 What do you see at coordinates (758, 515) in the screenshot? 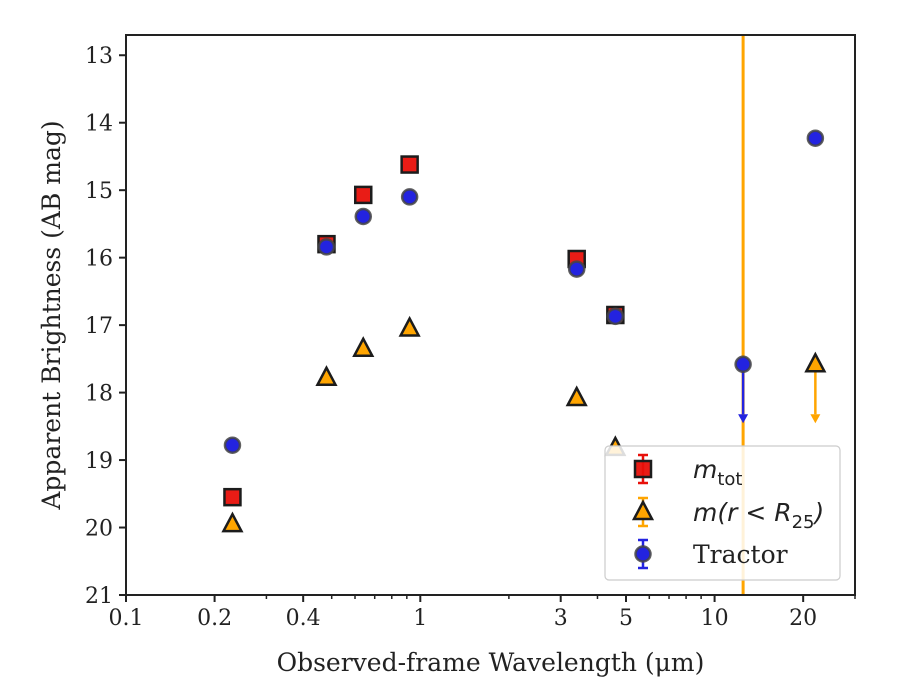
I see `legend-label: m(r < R25)` at bounding box center [758, 515].